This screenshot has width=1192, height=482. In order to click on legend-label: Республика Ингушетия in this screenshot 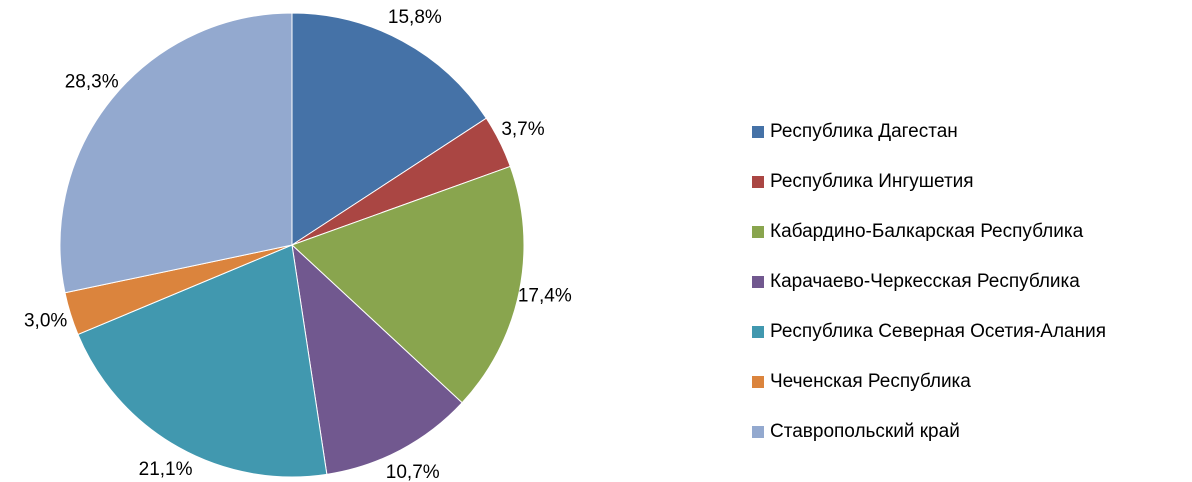, I will do `click(872, 181)`.